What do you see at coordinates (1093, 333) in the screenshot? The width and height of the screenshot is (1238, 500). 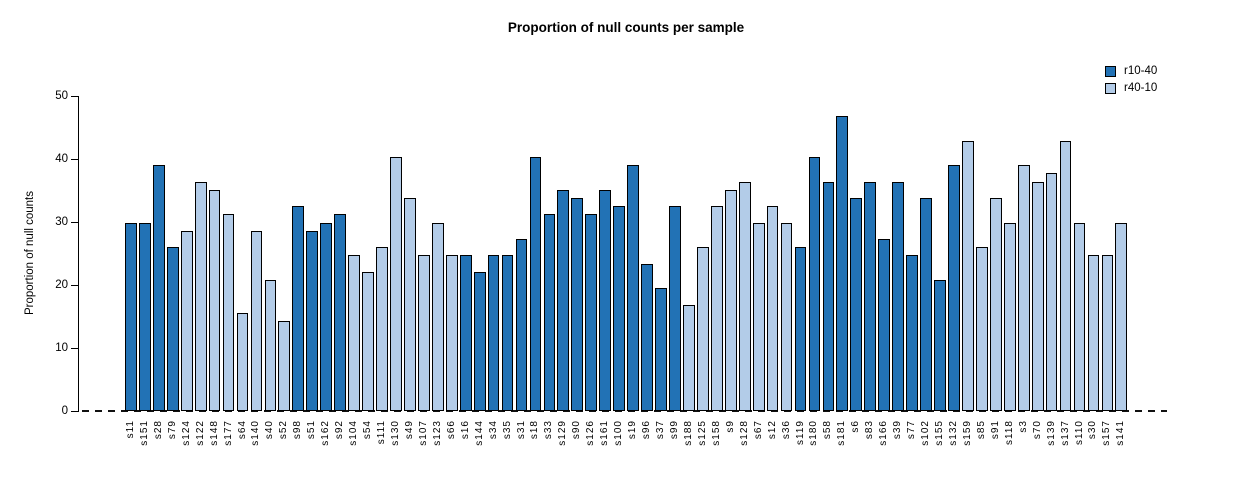 I see `bar-s30` at bounding box center [1093, 333].